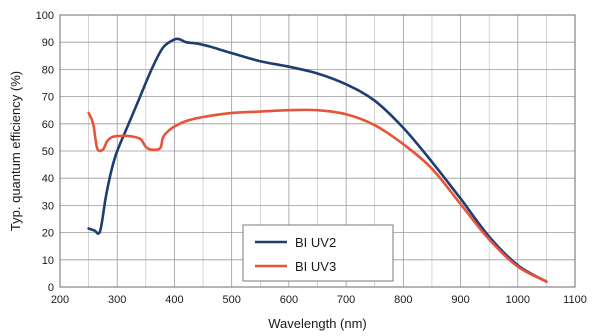  I want to click on y-tick-label: 20, so click(48, 234).